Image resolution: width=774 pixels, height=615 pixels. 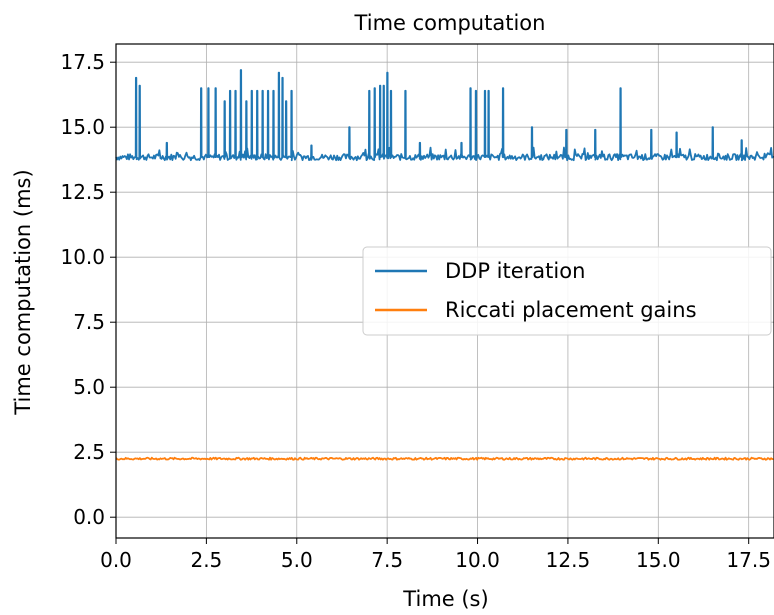 I want to click on x-tick-label: 15.0, so click(x=658, y=560).